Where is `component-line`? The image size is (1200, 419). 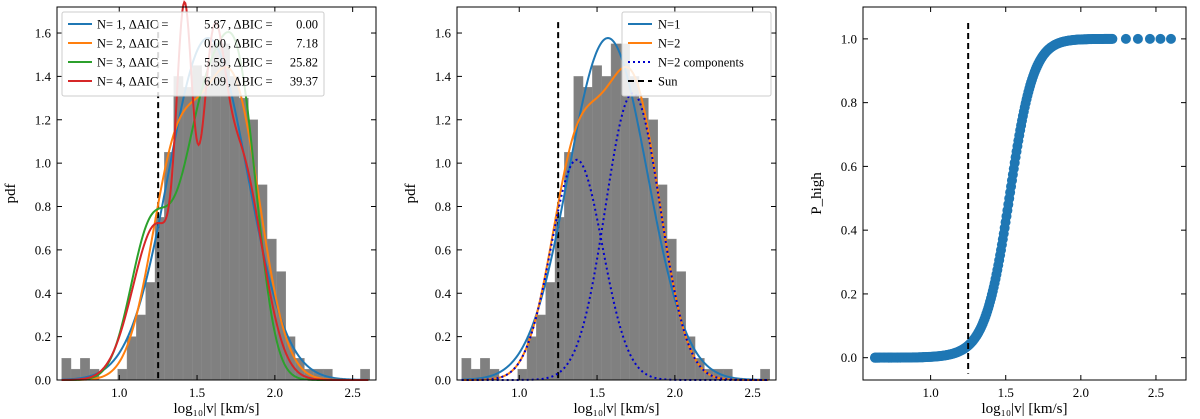 component-line is located at coordinates (615, 269).